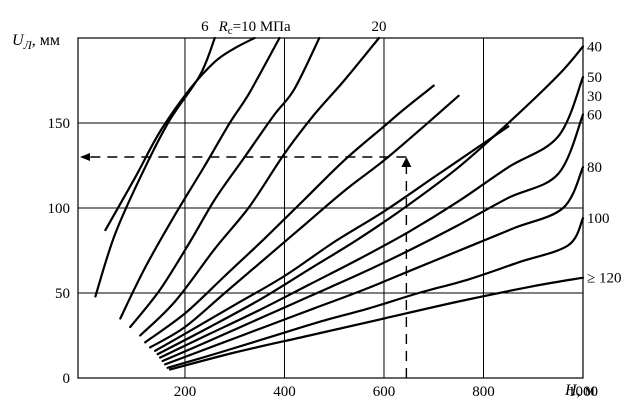  I want to click on x-tick-label: 600, so click(384, 392).